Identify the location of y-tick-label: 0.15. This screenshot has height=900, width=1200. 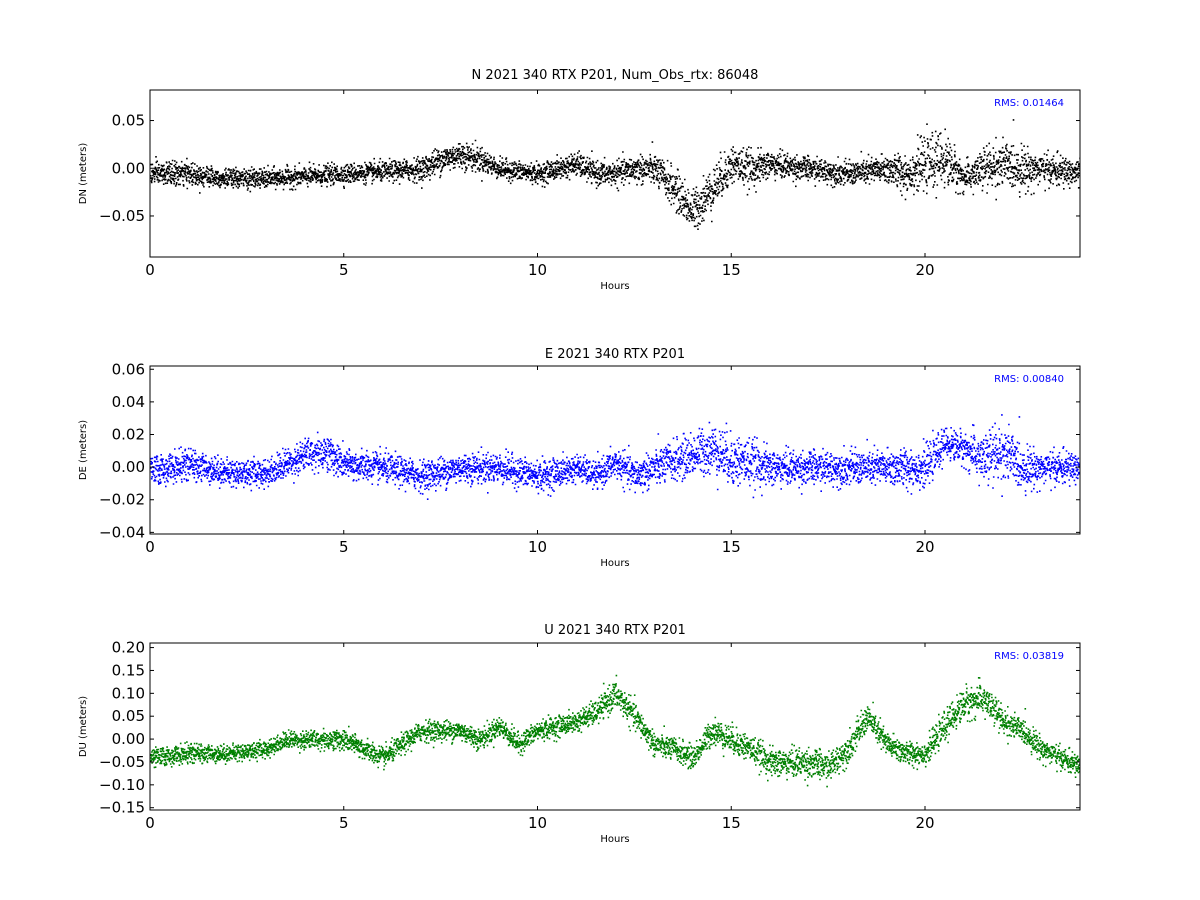
(128, 670).